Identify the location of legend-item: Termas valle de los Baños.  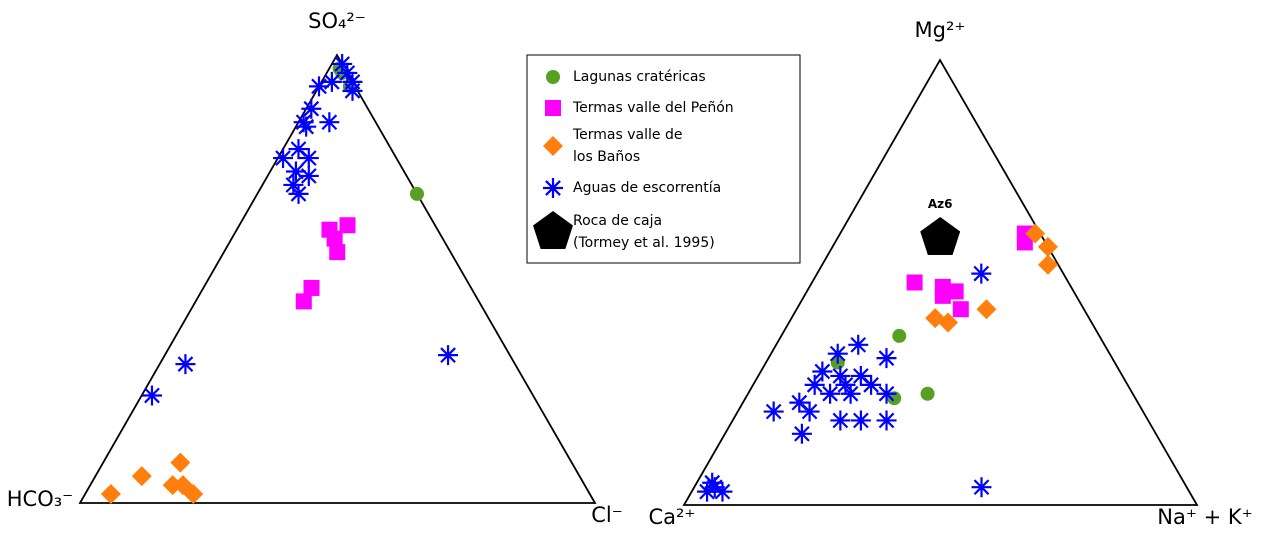
(612, 146).